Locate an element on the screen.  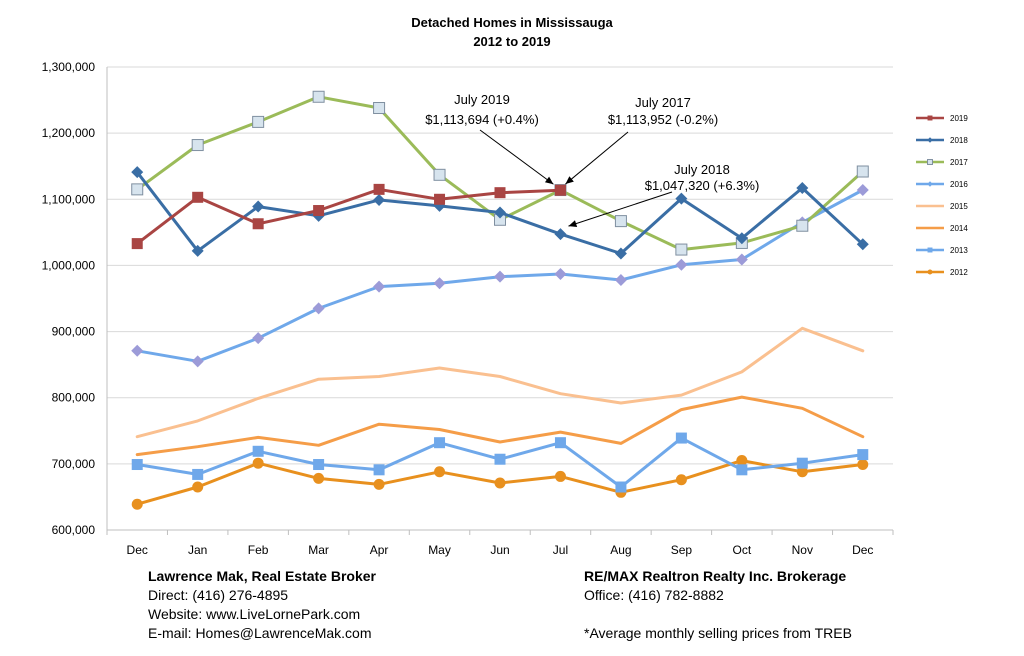
annotation-value: $1,113,694 (+0.4%) is located at coordinates (482, 119).